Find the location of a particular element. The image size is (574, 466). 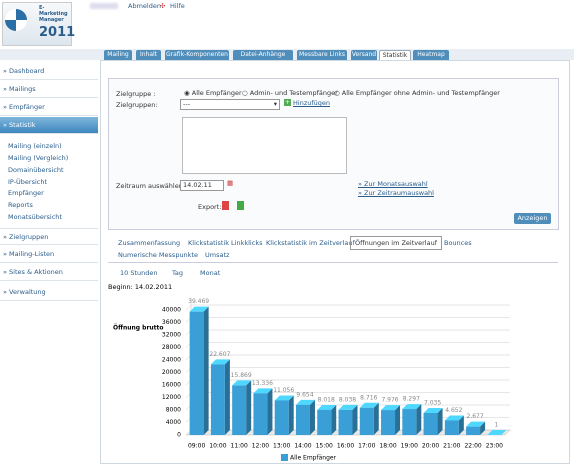

pdf-icon is located at coordinates (225, 205).